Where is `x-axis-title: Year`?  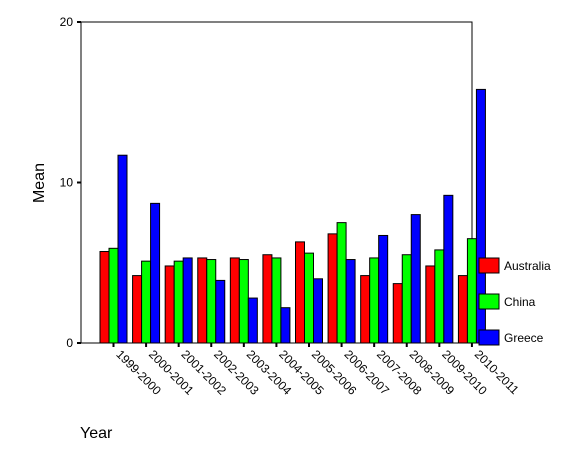
x-axis-title: Year is located at coordinates (96, 433).